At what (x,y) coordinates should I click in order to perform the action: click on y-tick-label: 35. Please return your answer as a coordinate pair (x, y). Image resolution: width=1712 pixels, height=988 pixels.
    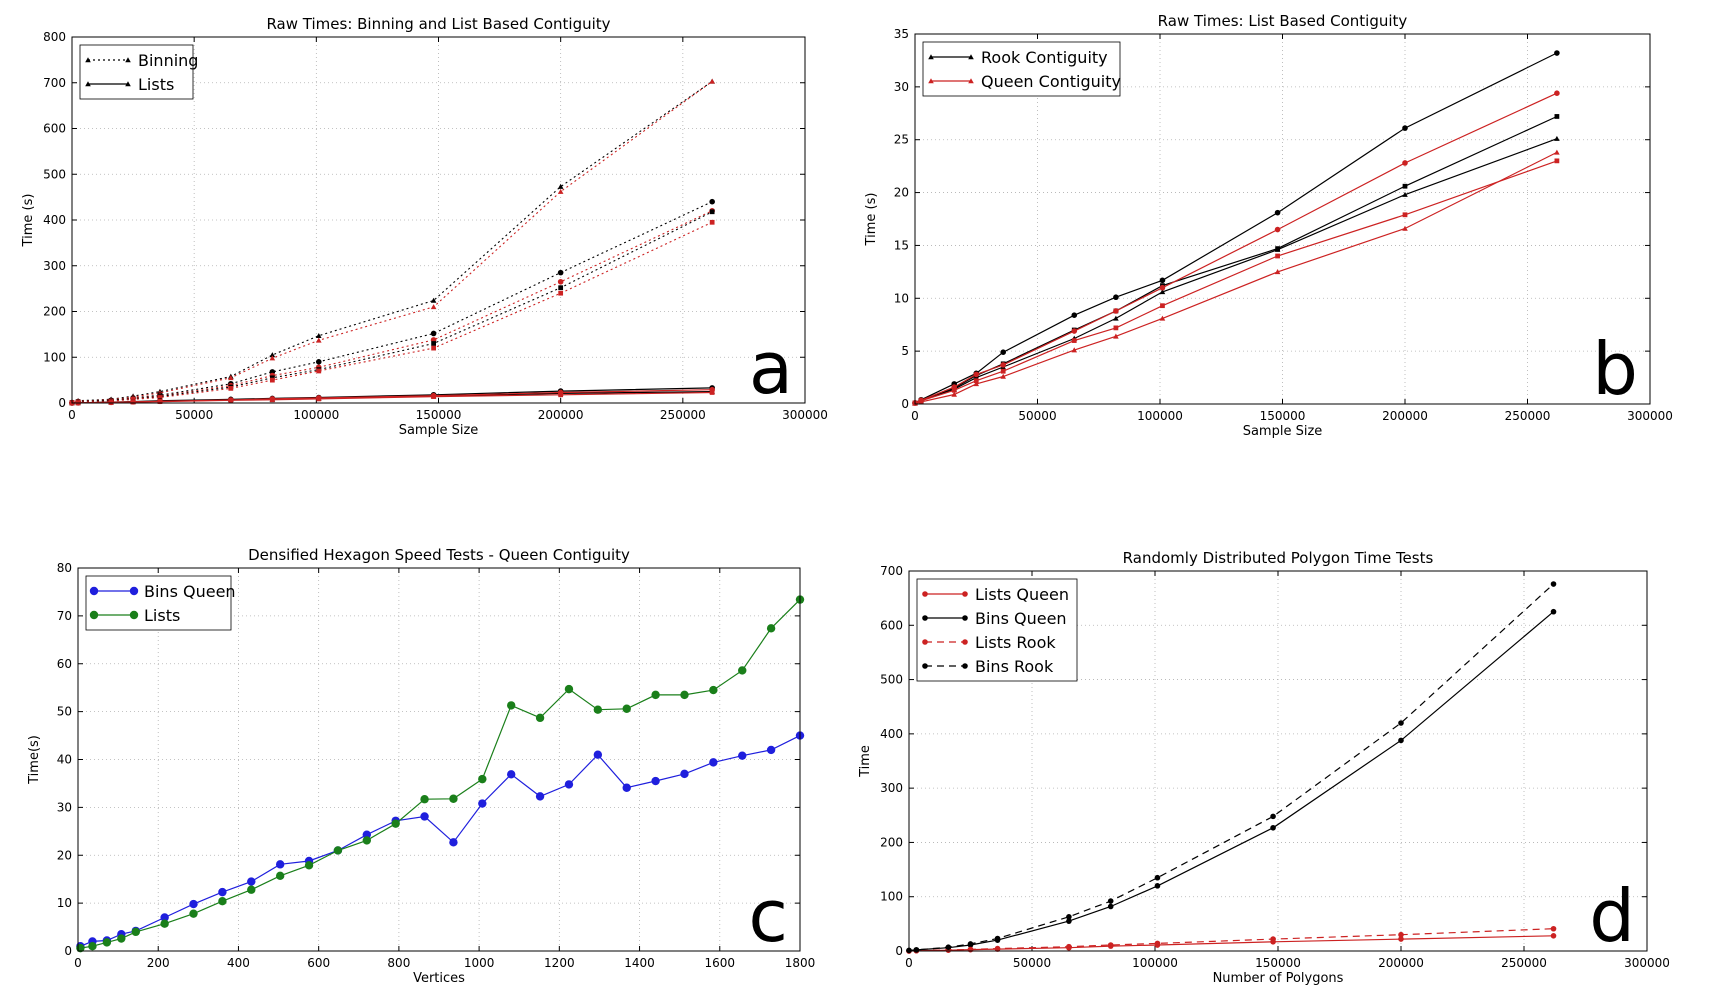
    Looking at the image, I should click on (901, 34).